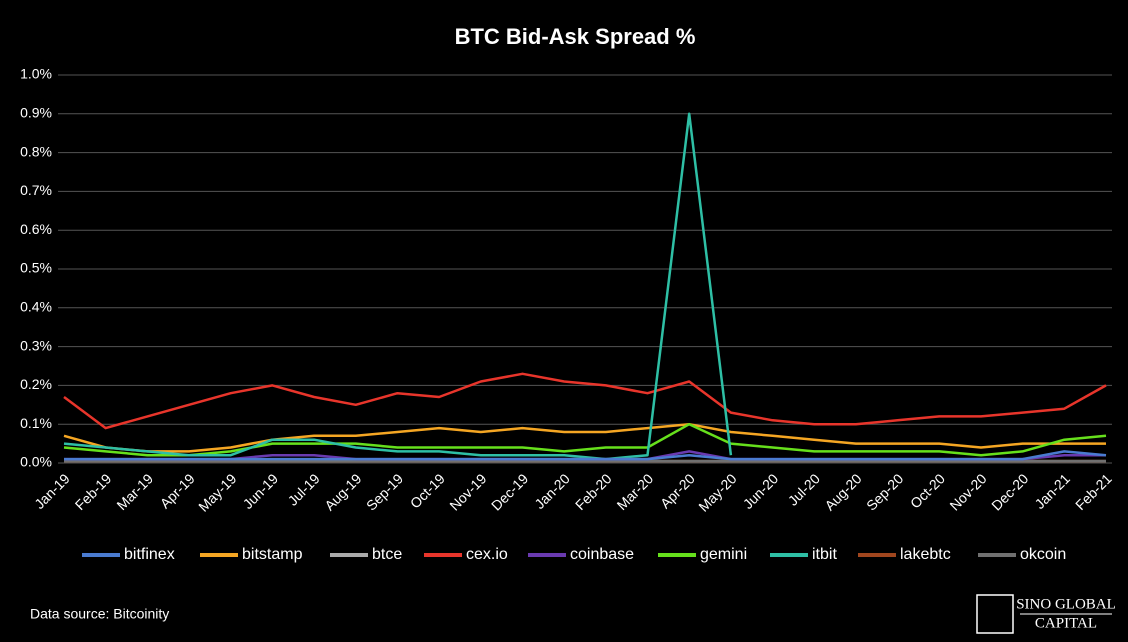  I want to click on y-tick-label: 0.2%, so click(36, 384).